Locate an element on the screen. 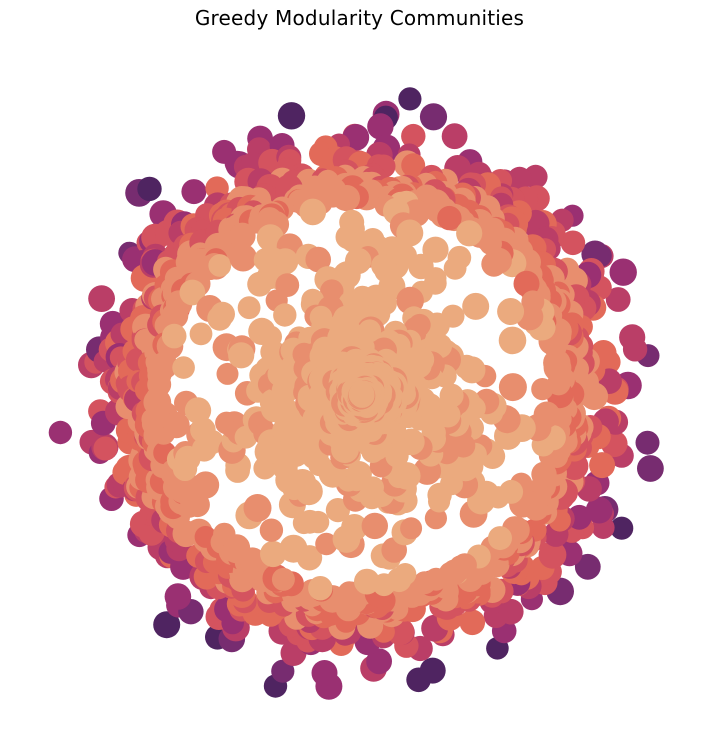 The image size is (719, 744). figure-title: Greedy Modularity Communities is located at coordinates (359, 18).